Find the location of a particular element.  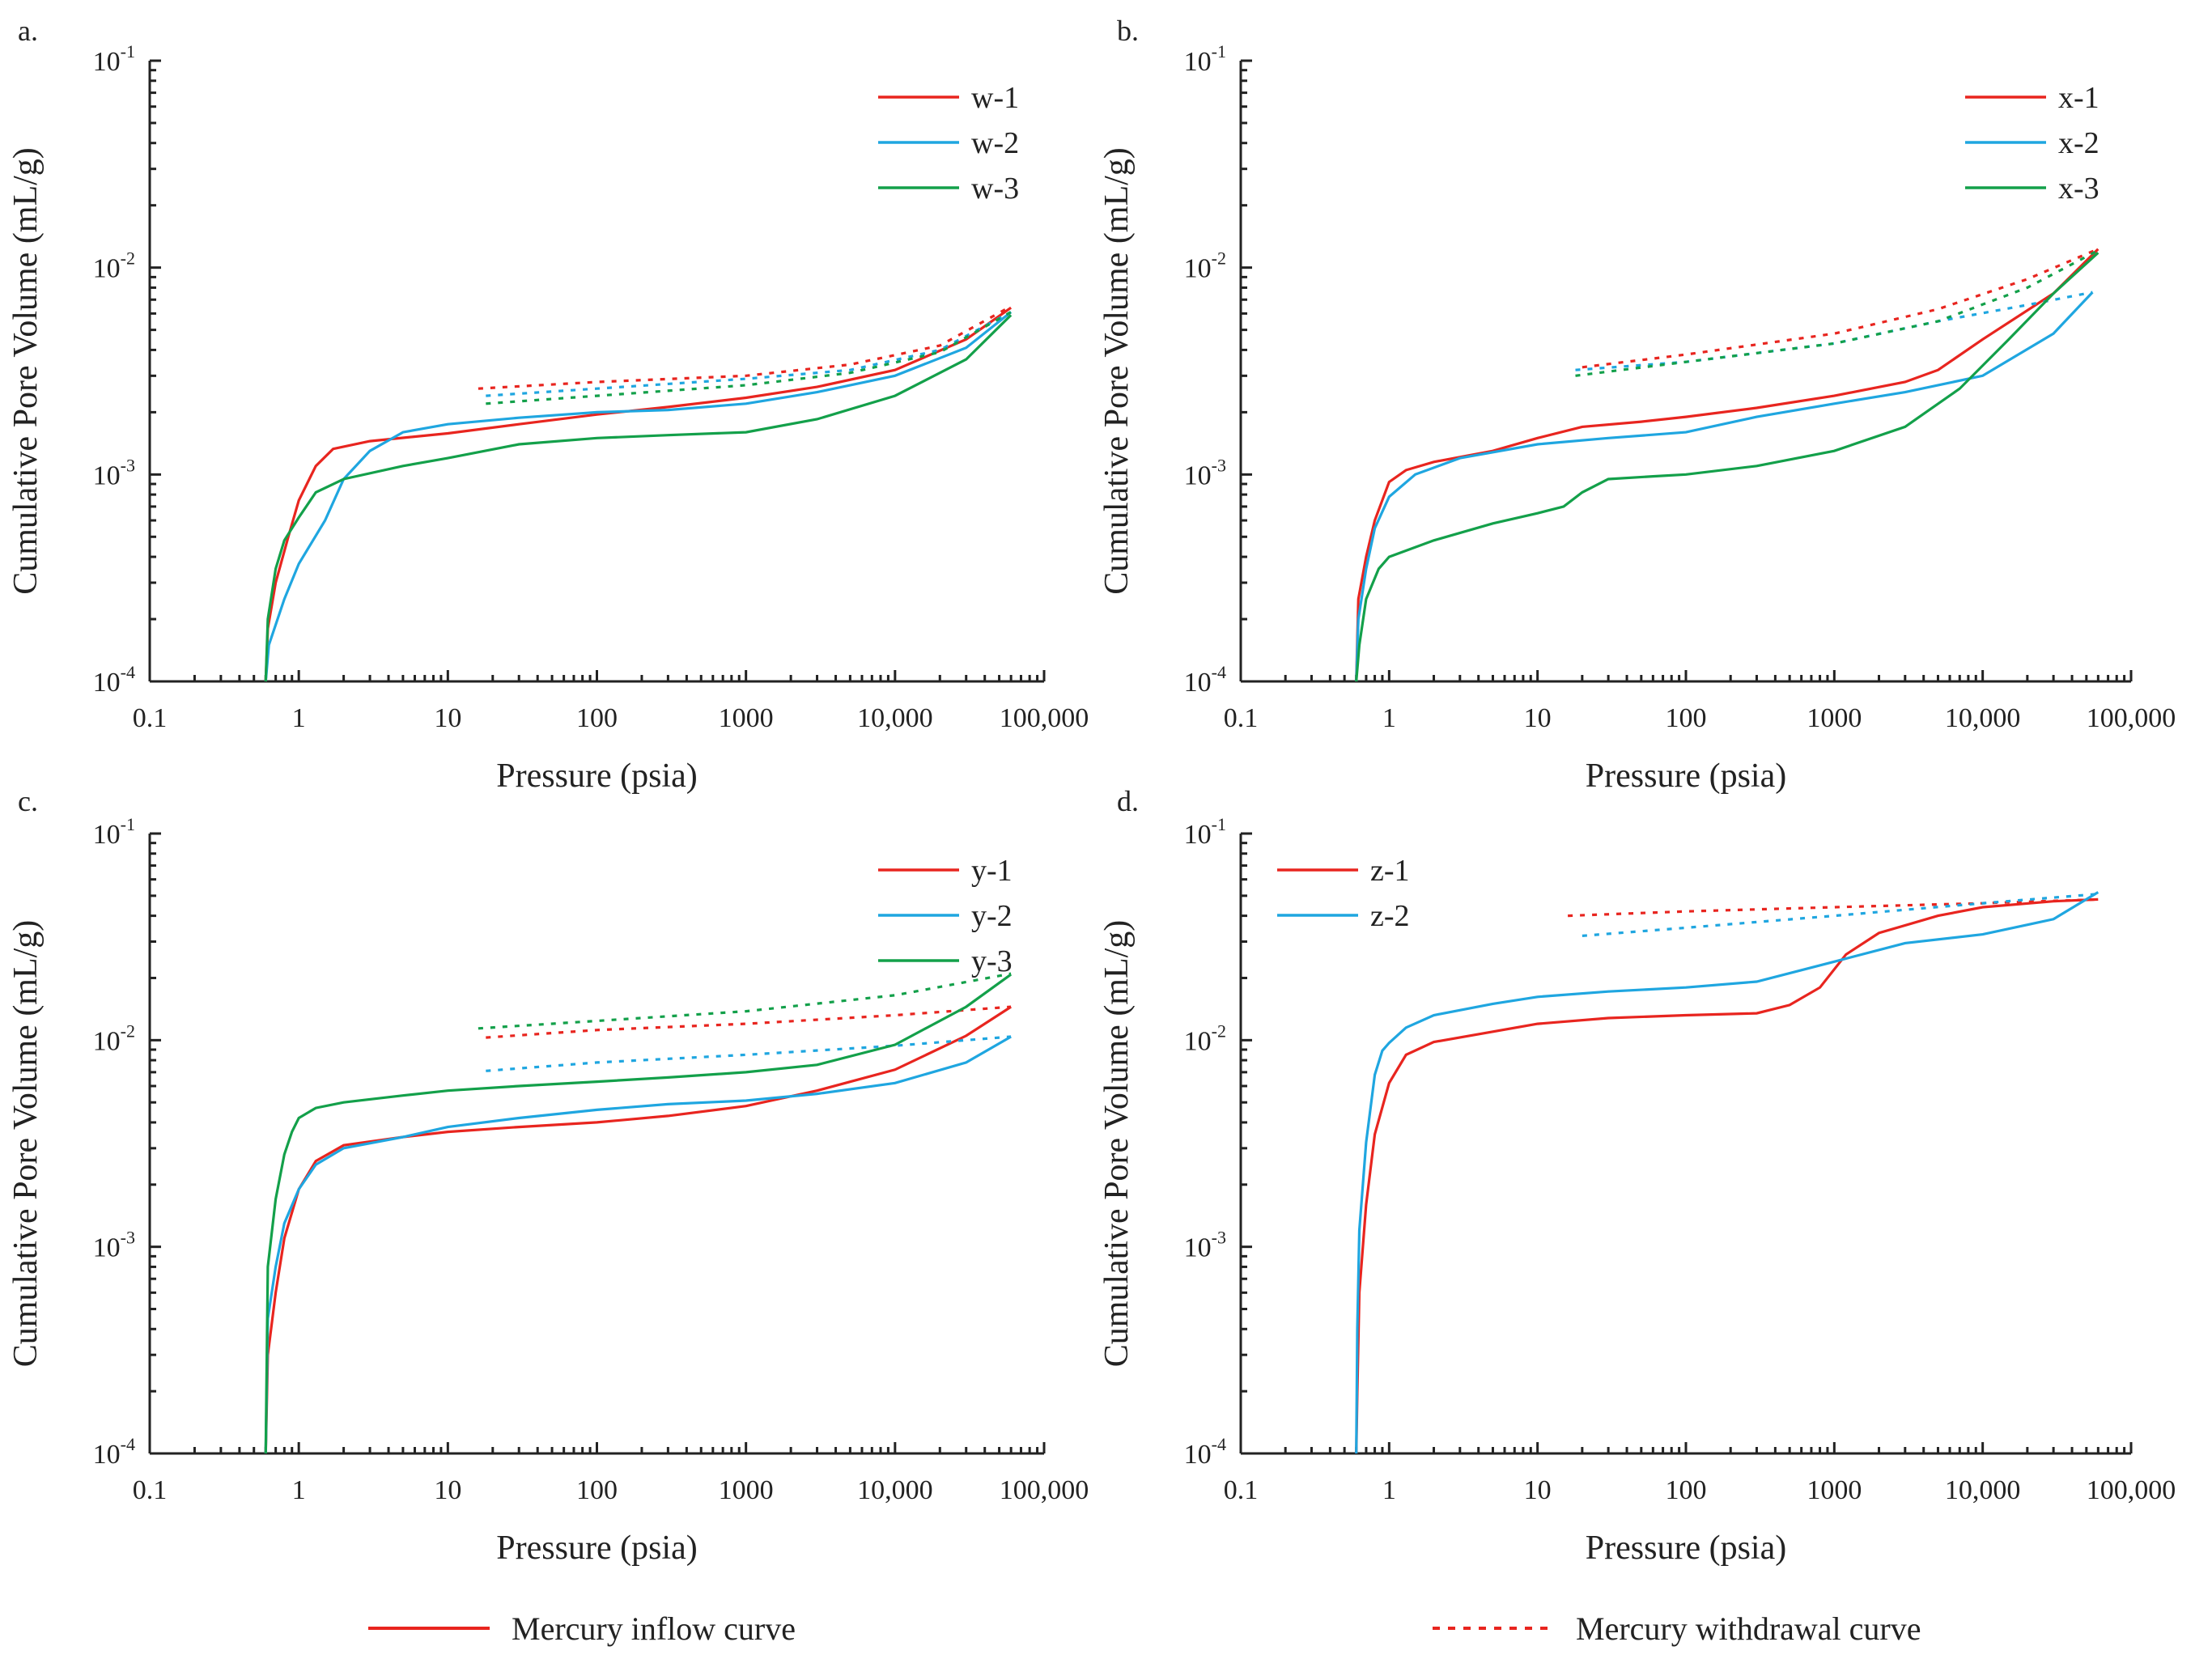

series-z-1-withdrawal-line is located at coordinates (1833, 907).